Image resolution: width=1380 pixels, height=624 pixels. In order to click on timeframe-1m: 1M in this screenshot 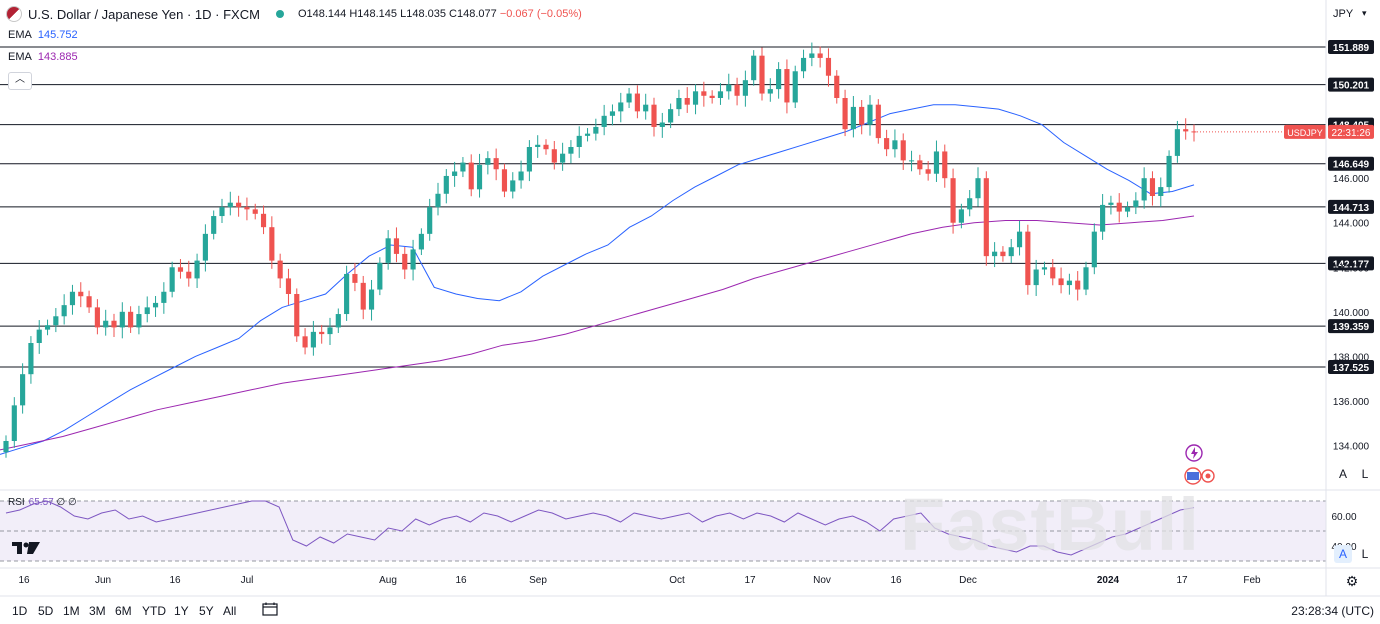, I will do `click(71, 611)`.